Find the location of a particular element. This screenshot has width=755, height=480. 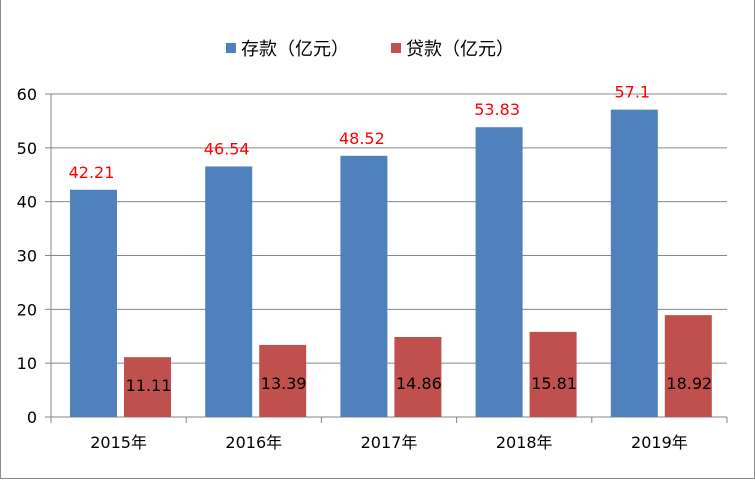

x-tick-label: 2017年 is located at coordinates (389, 442).